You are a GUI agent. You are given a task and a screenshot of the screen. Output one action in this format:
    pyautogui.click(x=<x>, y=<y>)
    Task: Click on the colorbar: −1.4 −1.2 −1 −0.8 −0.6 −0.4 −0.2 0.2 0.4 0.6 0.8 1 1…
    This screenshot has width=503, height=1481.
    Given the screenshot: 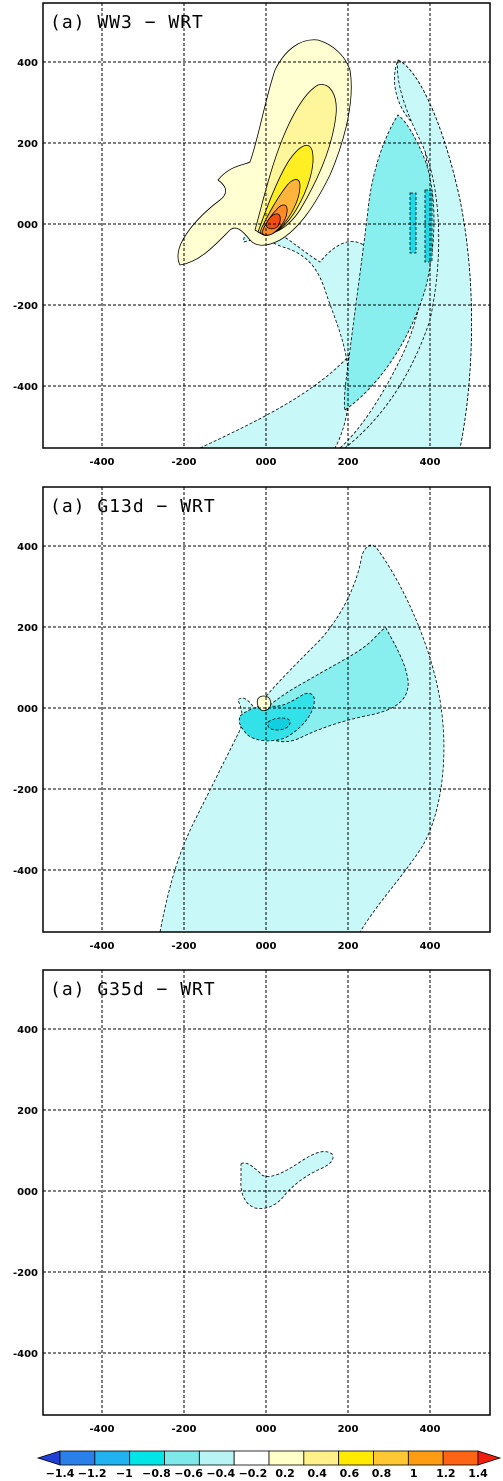 What is the action you would take?
    pyautogui.click(x=269, y=1465)
    